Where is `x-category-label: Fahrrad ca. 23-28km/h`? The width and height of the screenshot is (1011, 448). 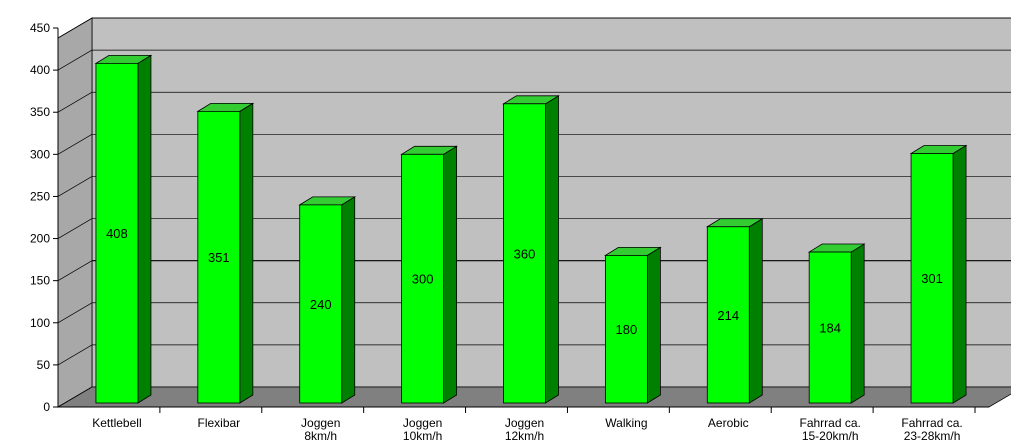 x-category-label: Fahrrad ca. 23-28km/h is located at coordinates (931, 429).